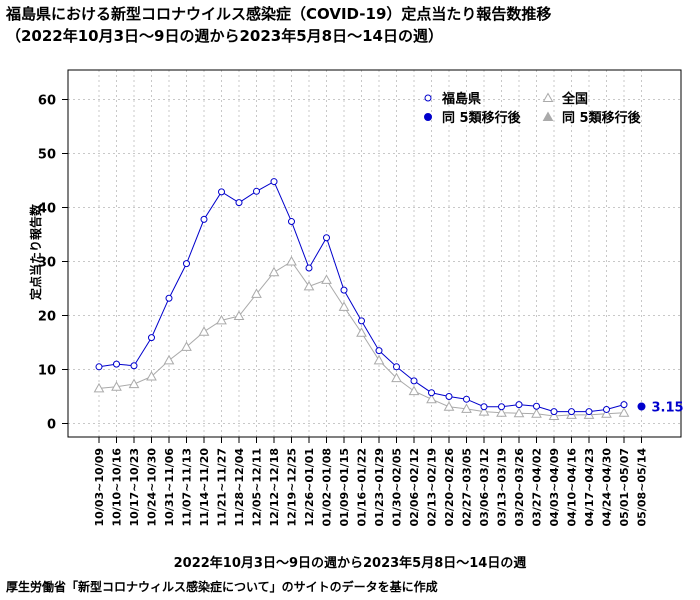 The width and height of the screenshot is (700, 600). Describe the element at coordinates (537, 487) in the screenshot. I see `x-tick-label: 03/27~04/02` at that location.